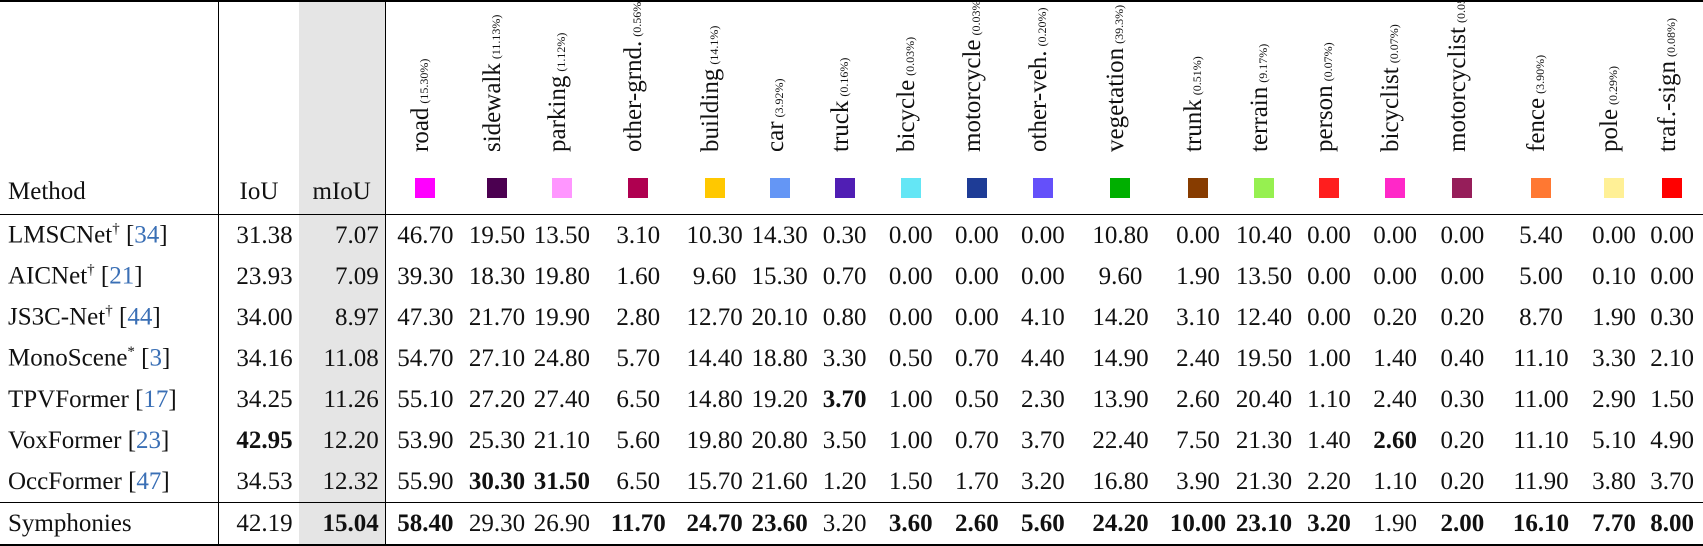  Describe the element at coordinates (558, 92) in the screenshot. I see `class-label: parking (1.12%)` at that location.